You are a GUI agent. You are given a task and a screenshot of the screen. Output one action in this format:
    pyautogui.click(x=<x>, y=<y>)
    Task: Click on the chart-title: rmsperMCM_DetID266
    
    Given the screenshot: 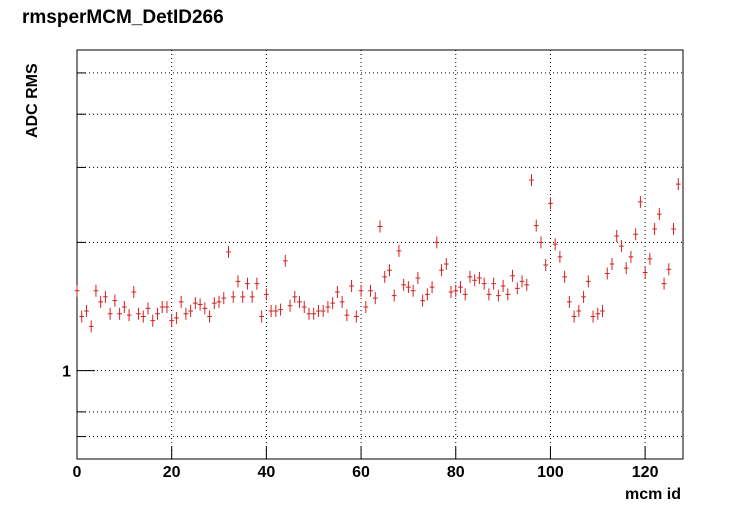 What is the action you would take?
    pyautogui.click(x=123, y=17)
    